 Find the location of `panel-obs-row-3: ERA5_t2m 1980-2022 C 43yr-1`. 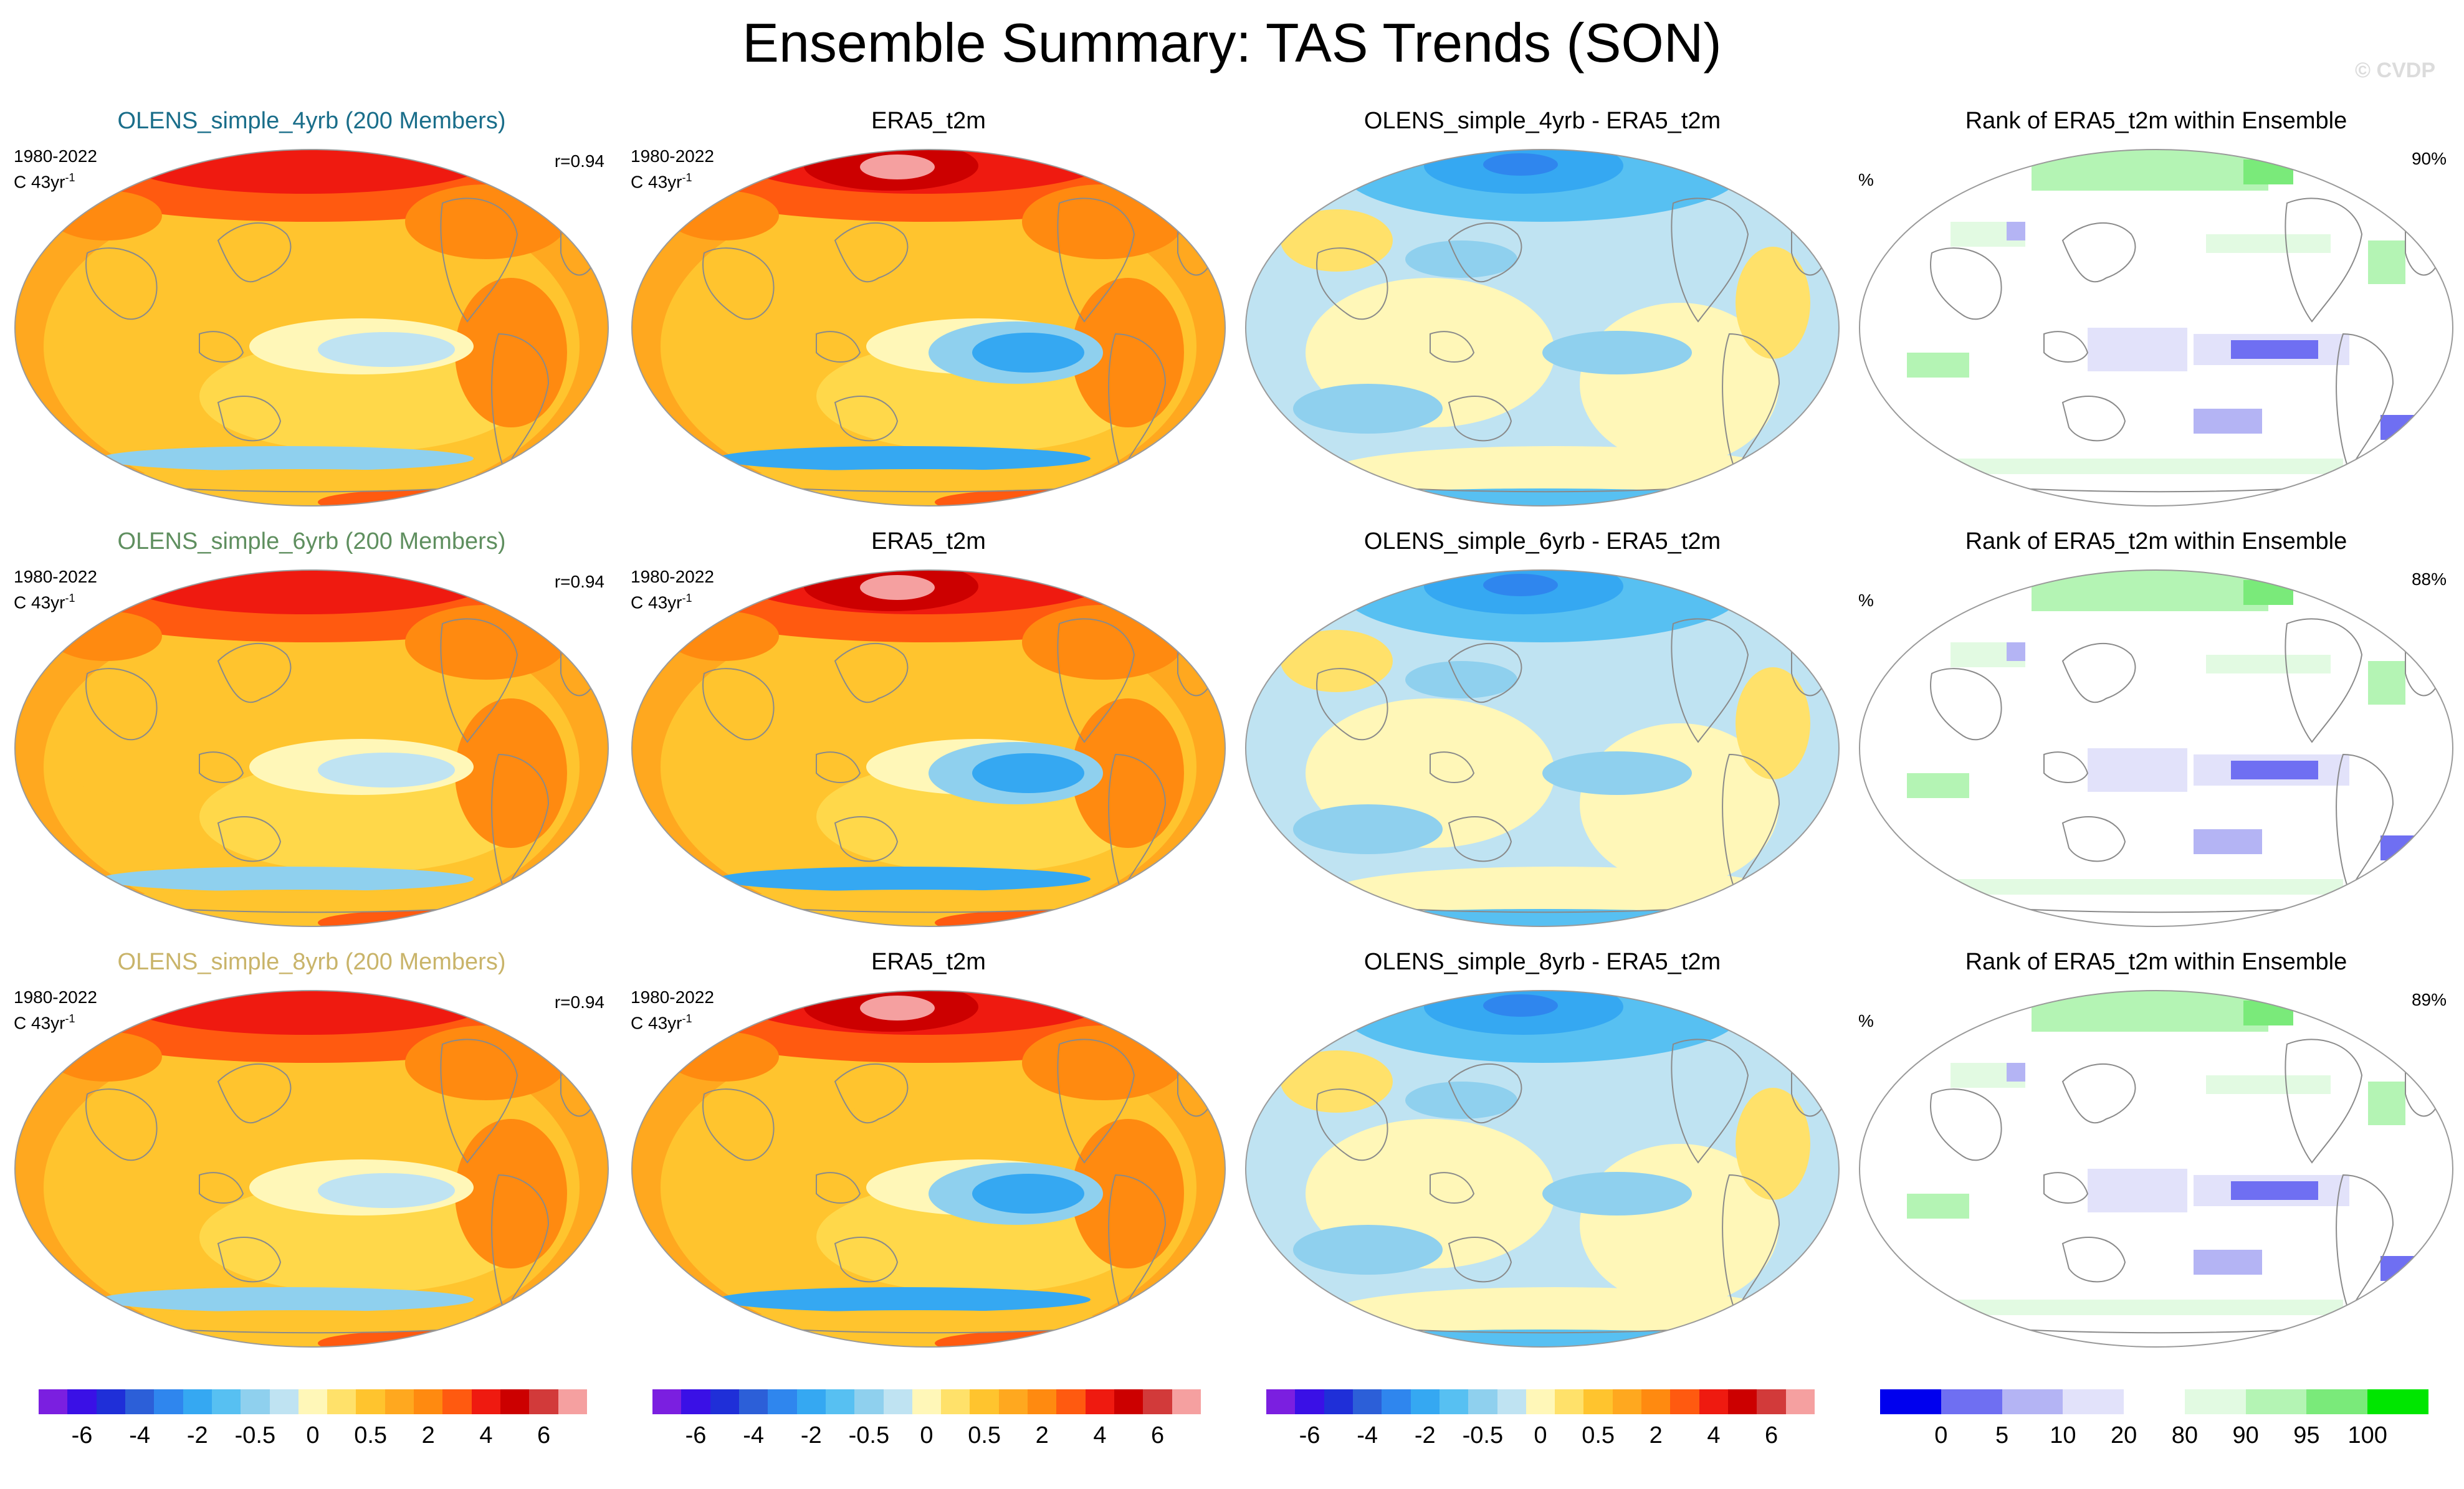

panel-obs-row-3: ERA5_t2m 1980-2022 C 43yr-1 is located at coordinates (929, 1152).